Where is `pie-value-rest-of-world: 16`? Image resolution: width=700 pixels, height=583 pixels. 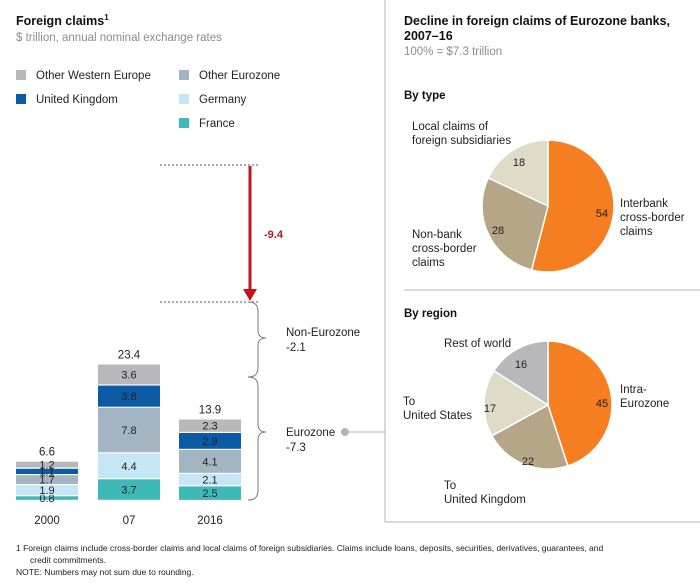
pie-value-rest-of-world: 16 is located at coordinates (521, 365).